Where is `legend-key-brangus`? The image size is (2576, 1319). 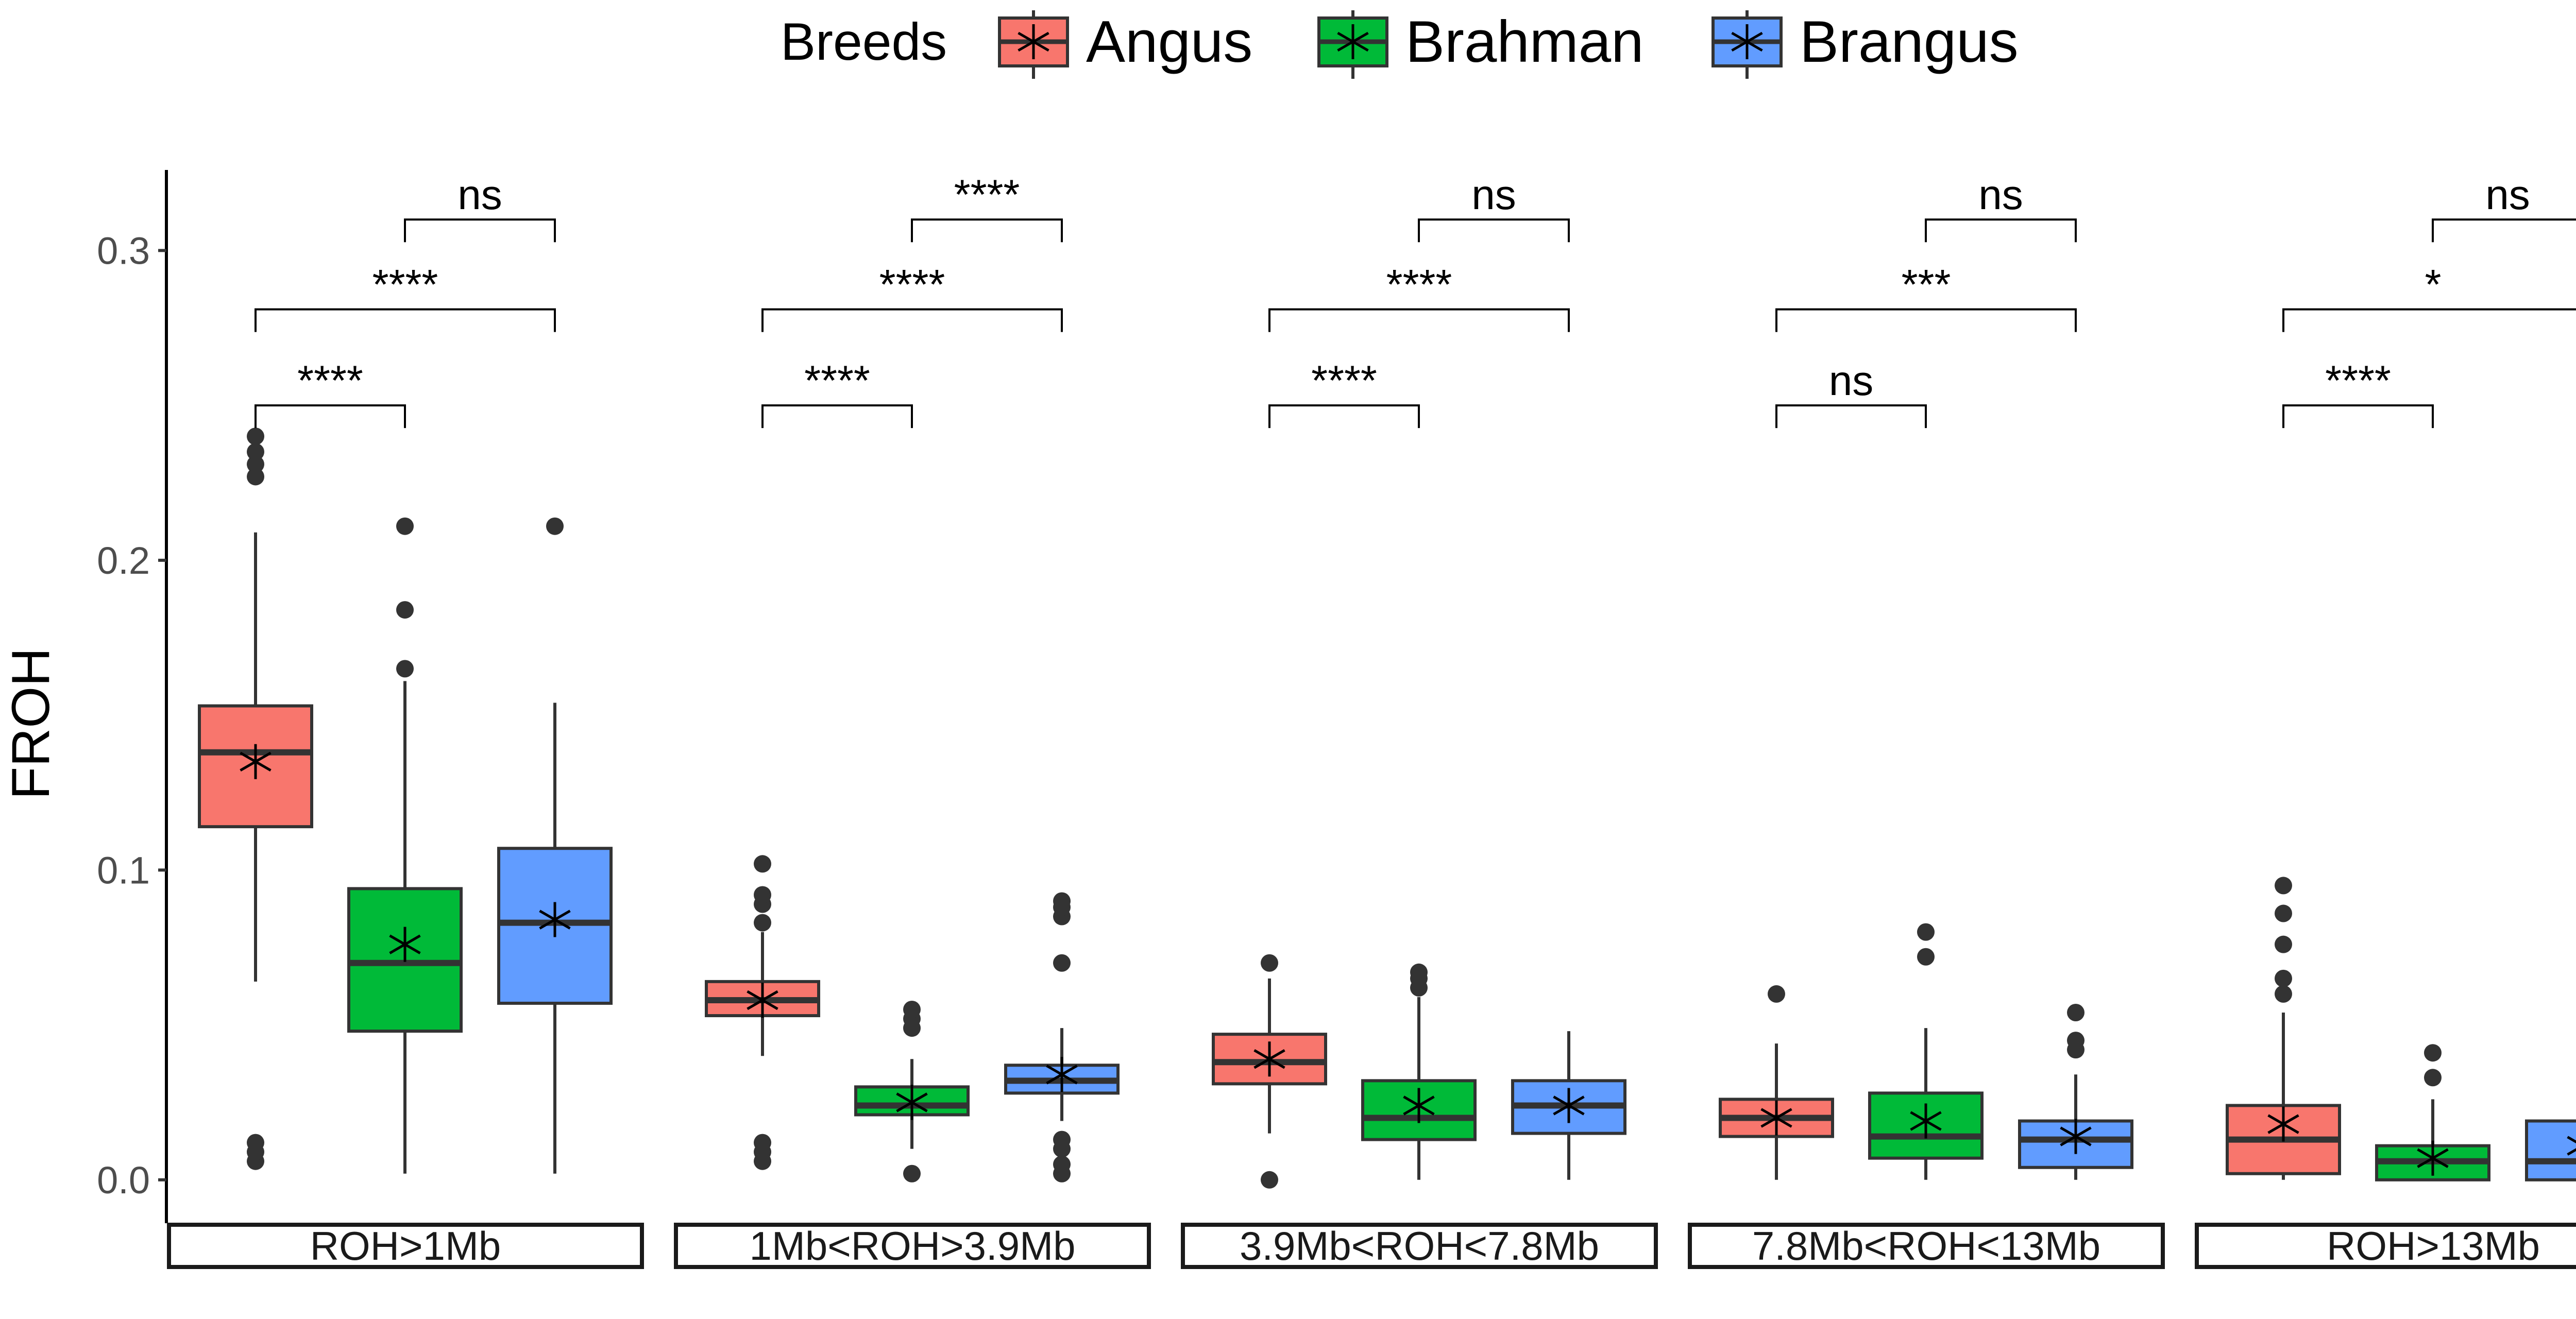 legend-key-brangus is located at coordinates (1747, 44).